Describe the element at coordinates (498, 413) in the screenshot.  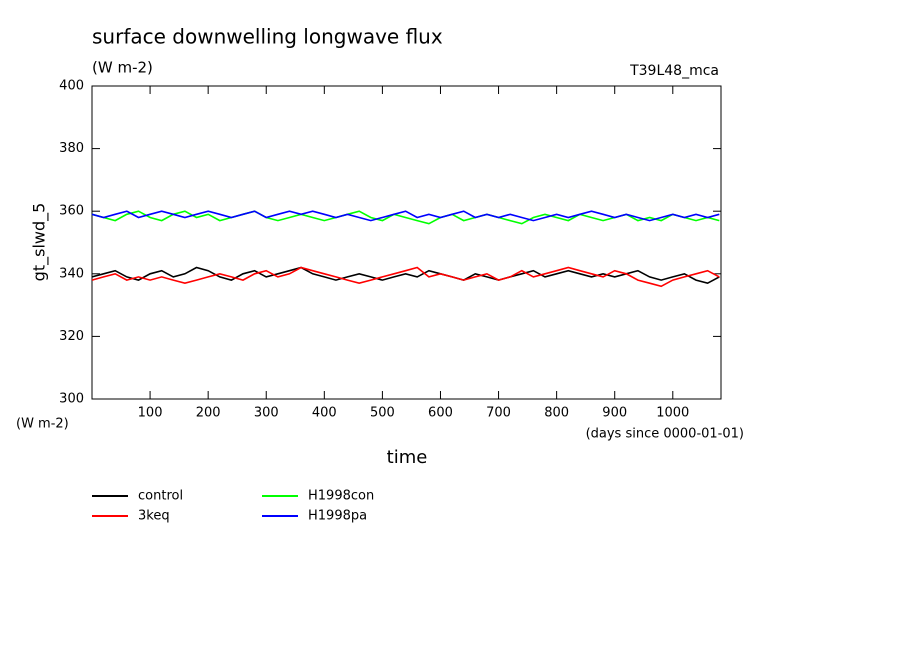
I see `x-tick-label: 700` at that location.